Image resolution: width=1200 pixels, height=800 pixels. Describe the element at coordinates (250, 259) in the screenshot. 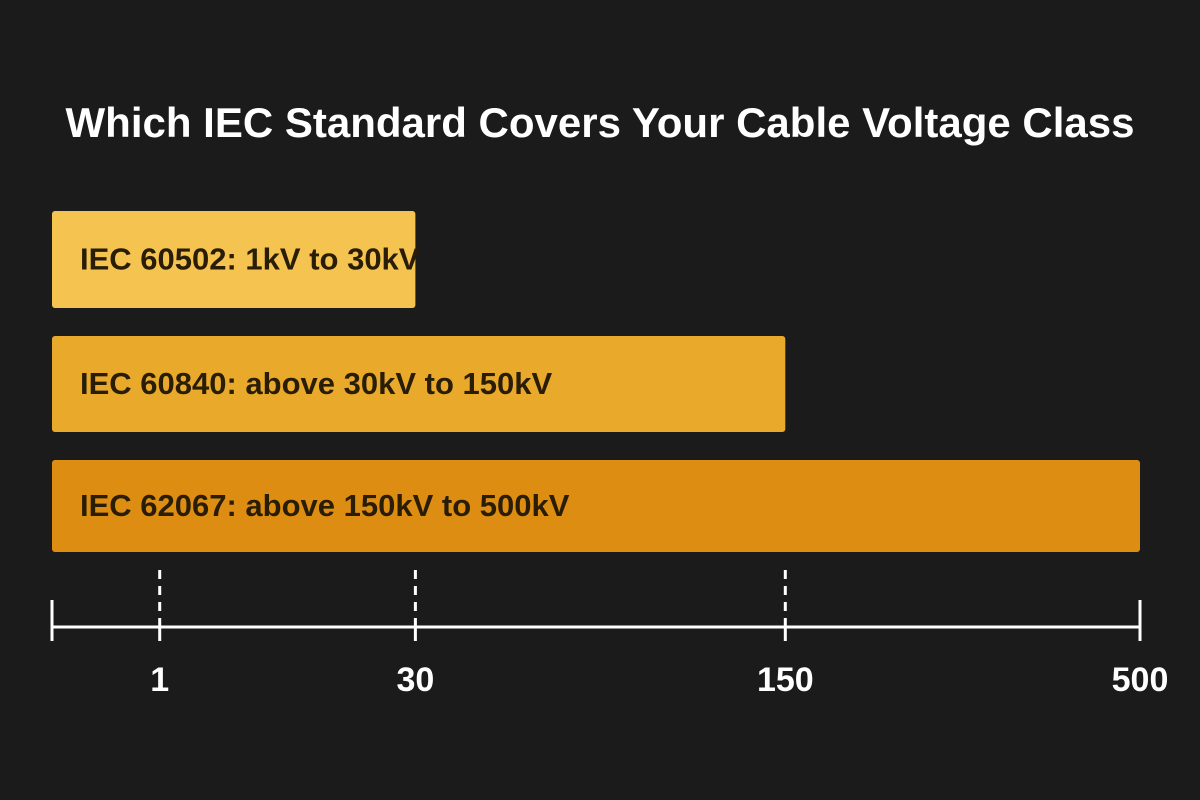

I see `bar-label: IEC 60502: 1kV to 30kV` at that location.